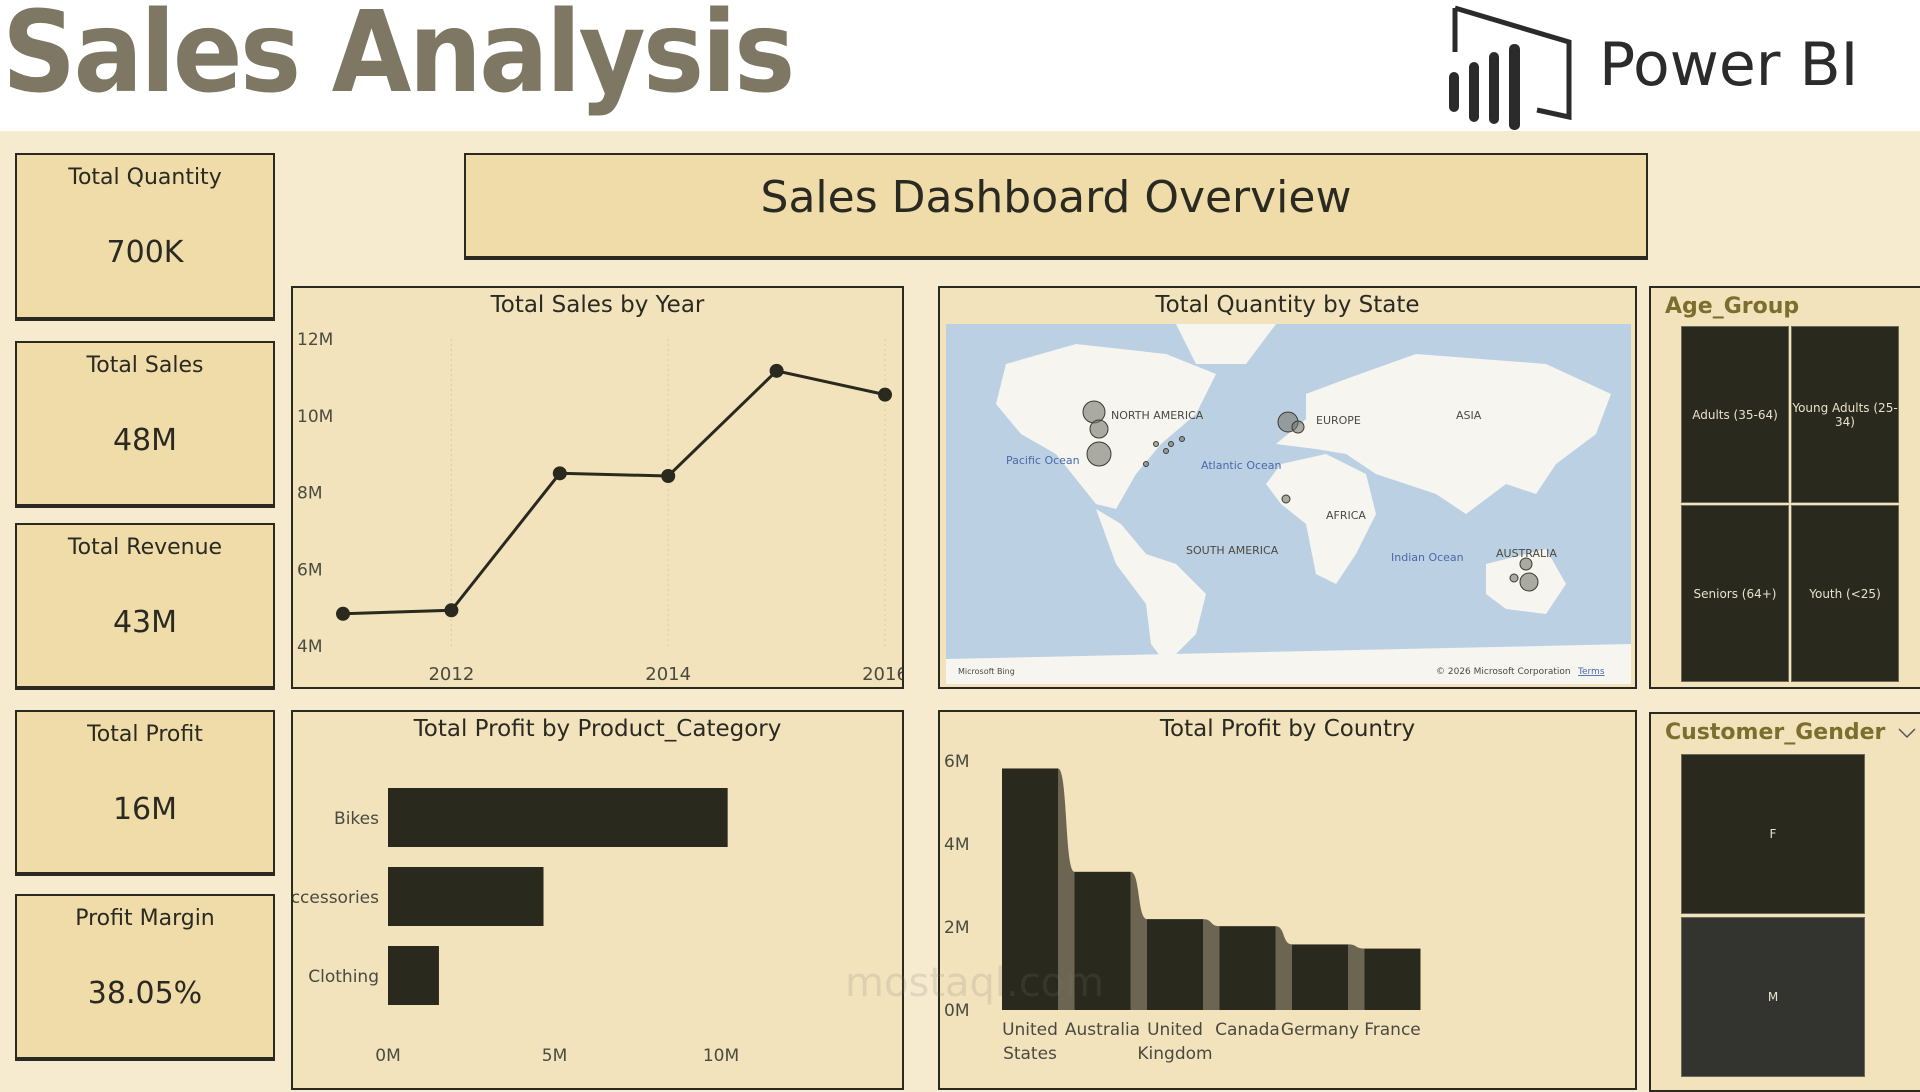 The width and height of the screenshot is (1920, 1092). What do you see at coordinates (975, 983) in the screenshot?
I see `watermark: mostaql.com` at bounding box center [975, 983].